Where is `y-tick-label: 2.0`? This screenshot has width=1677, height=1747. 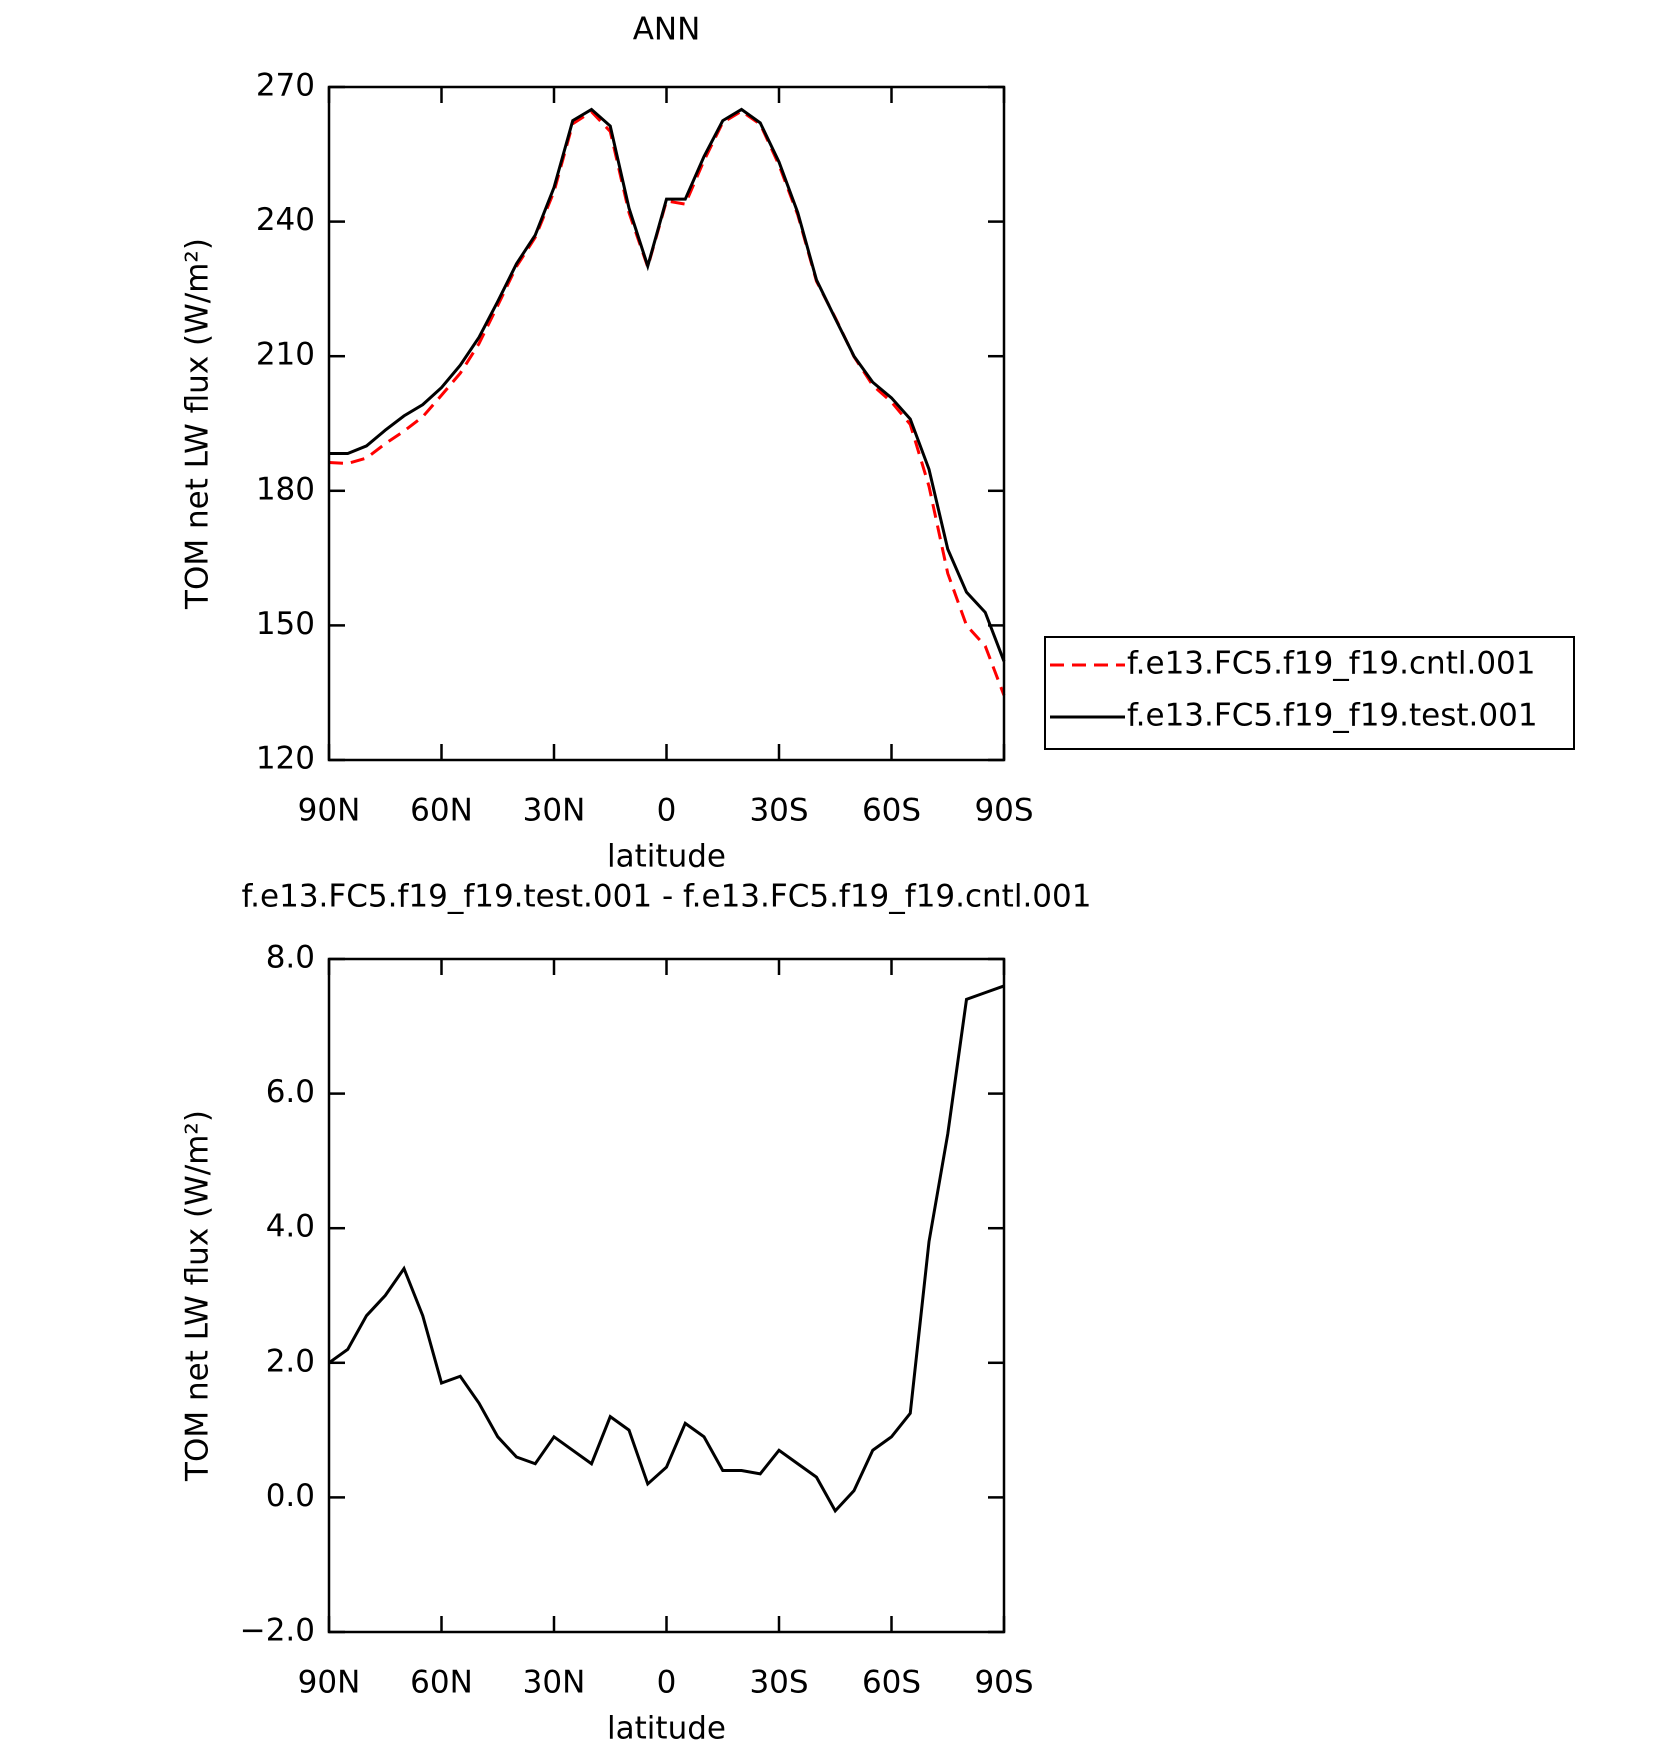
y-tick-label: 2.0 is located at coordinates (290, 1361).